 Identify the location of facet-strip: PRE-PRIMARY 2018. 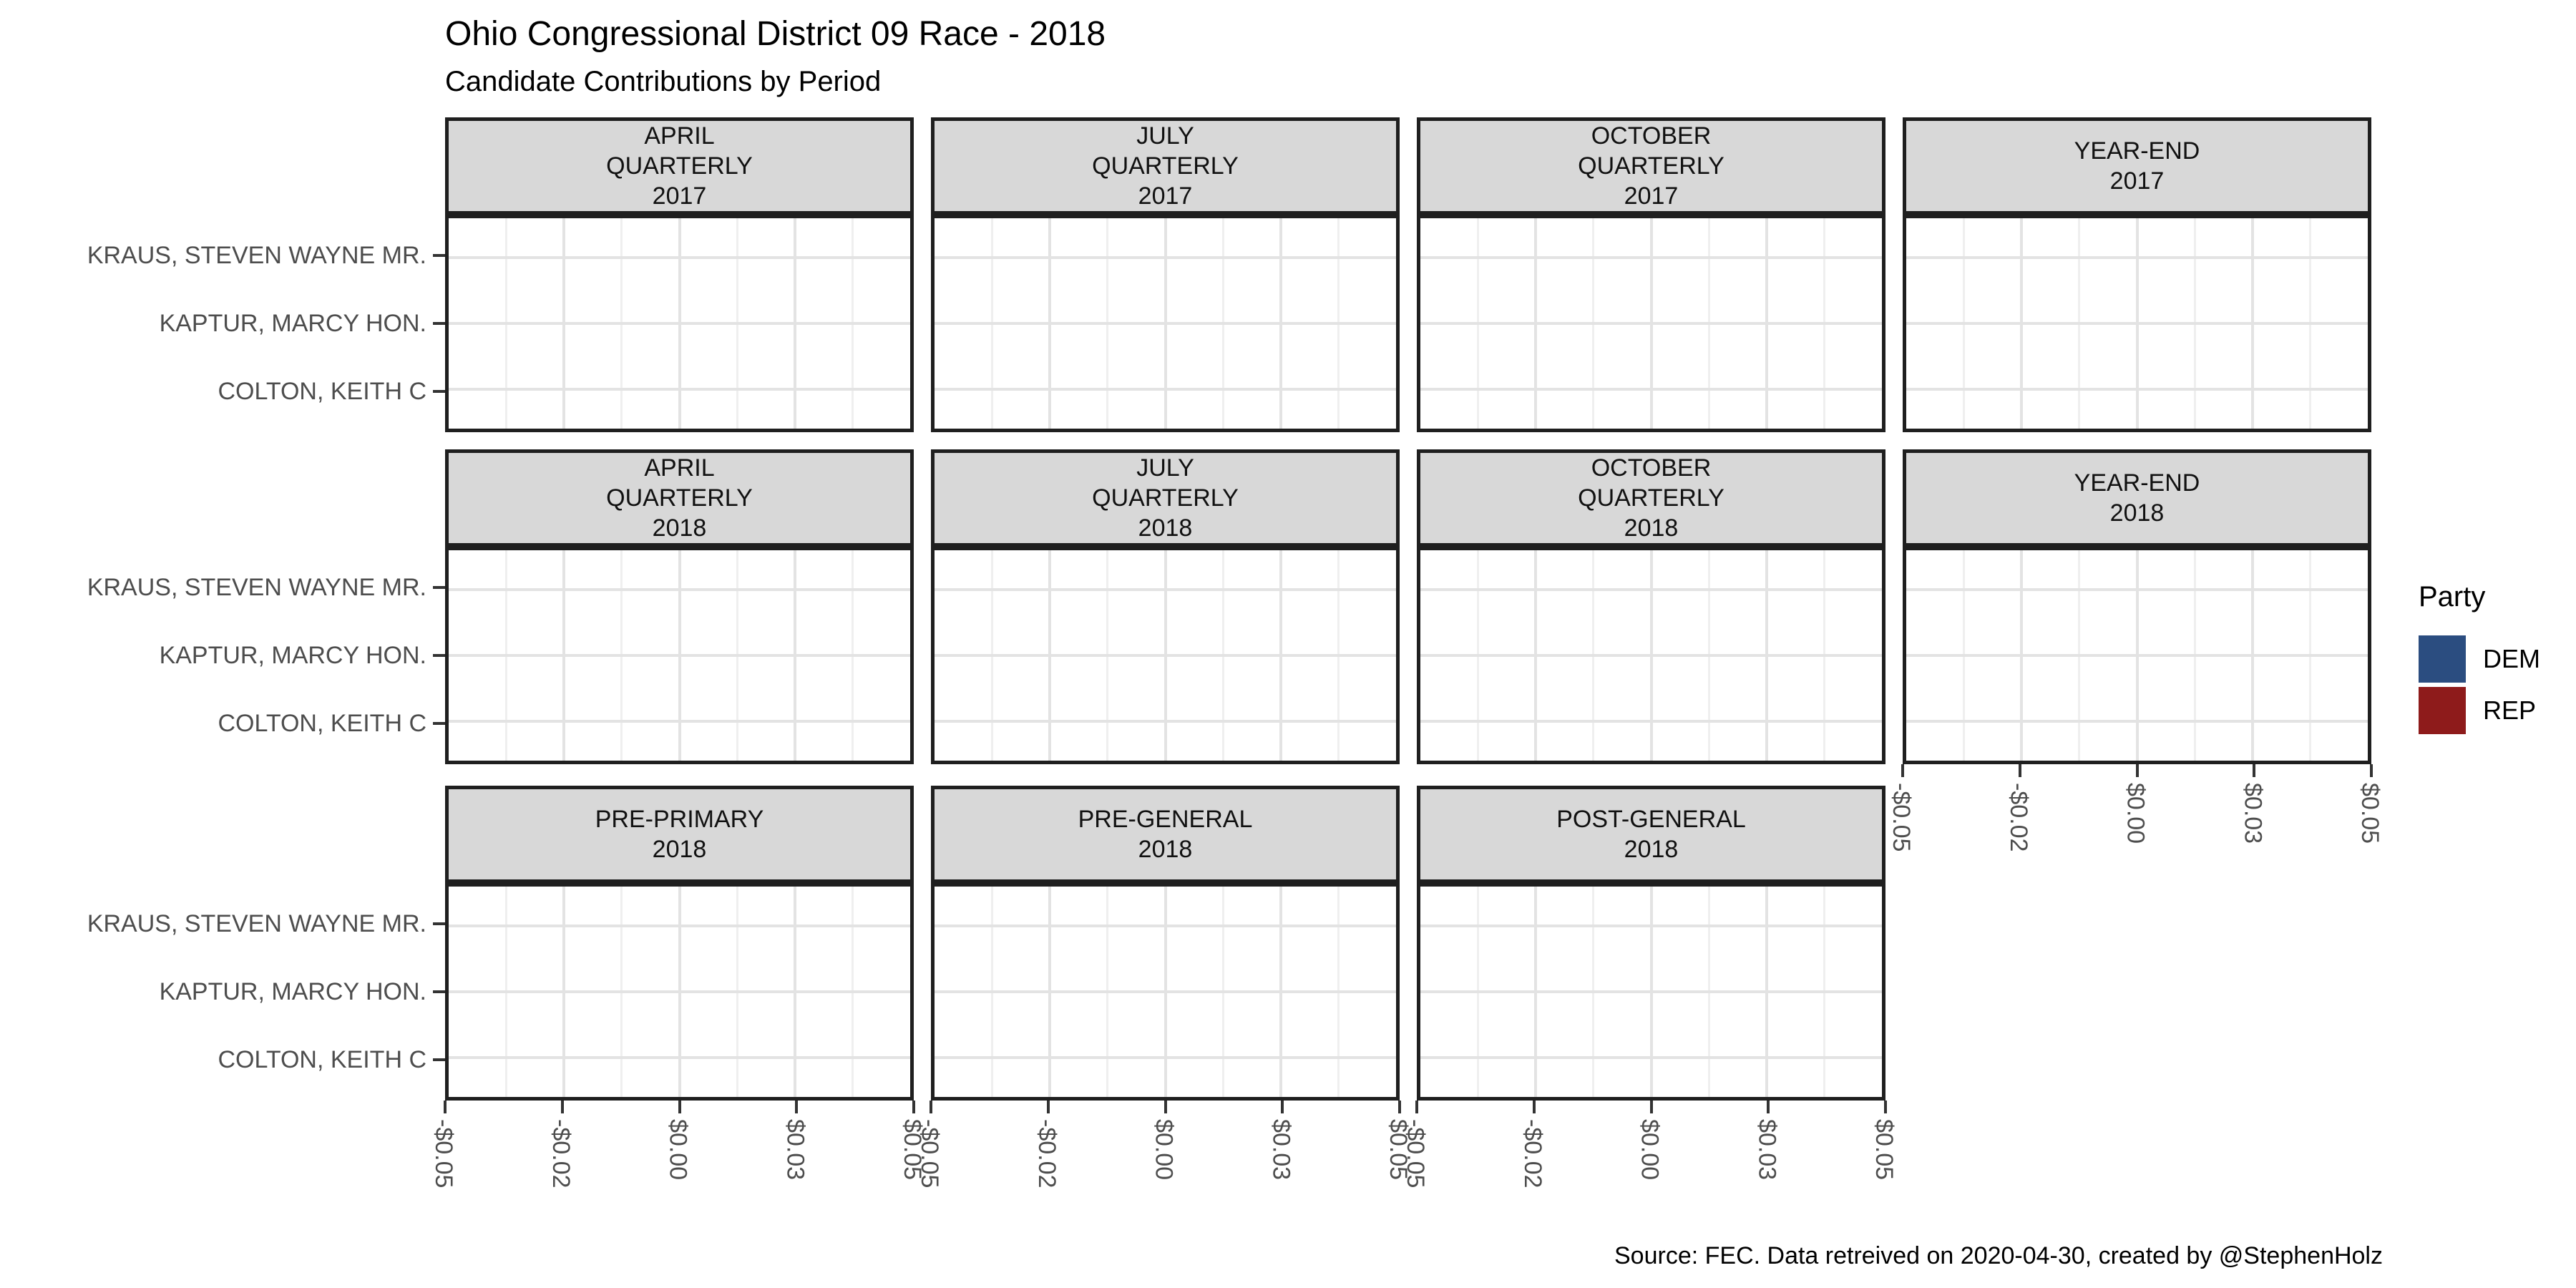
(679, 834).